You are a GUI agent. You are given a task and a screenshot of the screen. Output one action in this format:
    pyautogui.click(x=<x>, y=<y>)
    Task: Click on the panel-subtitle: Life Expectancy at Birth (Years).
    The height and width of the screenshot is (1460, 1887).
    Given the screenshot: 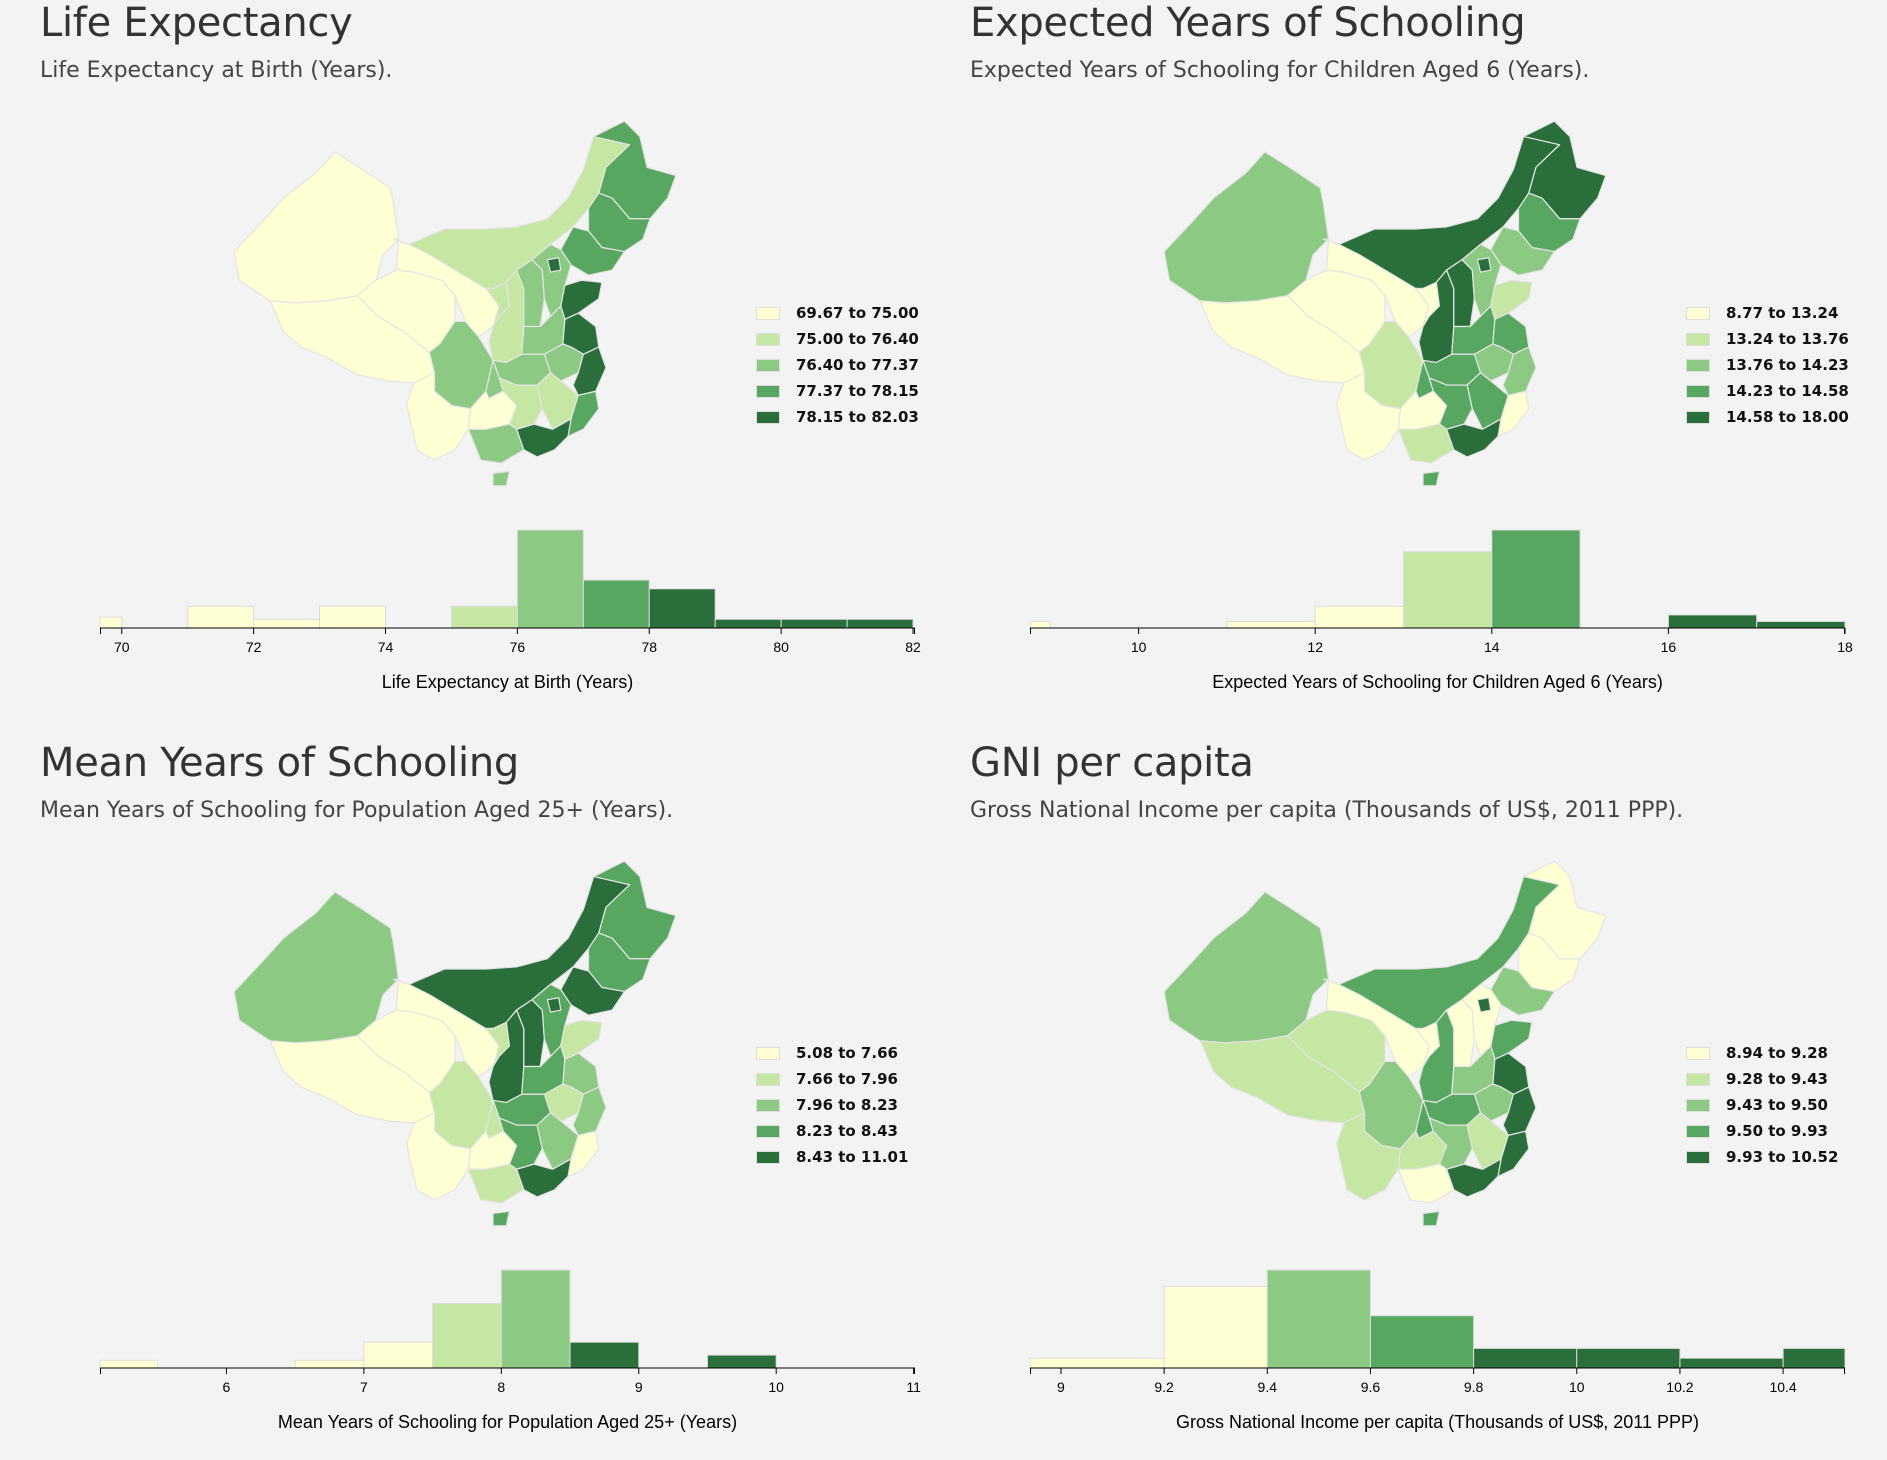 What is the action you would take?
    pyautogui.click(x=216, y=70)
    